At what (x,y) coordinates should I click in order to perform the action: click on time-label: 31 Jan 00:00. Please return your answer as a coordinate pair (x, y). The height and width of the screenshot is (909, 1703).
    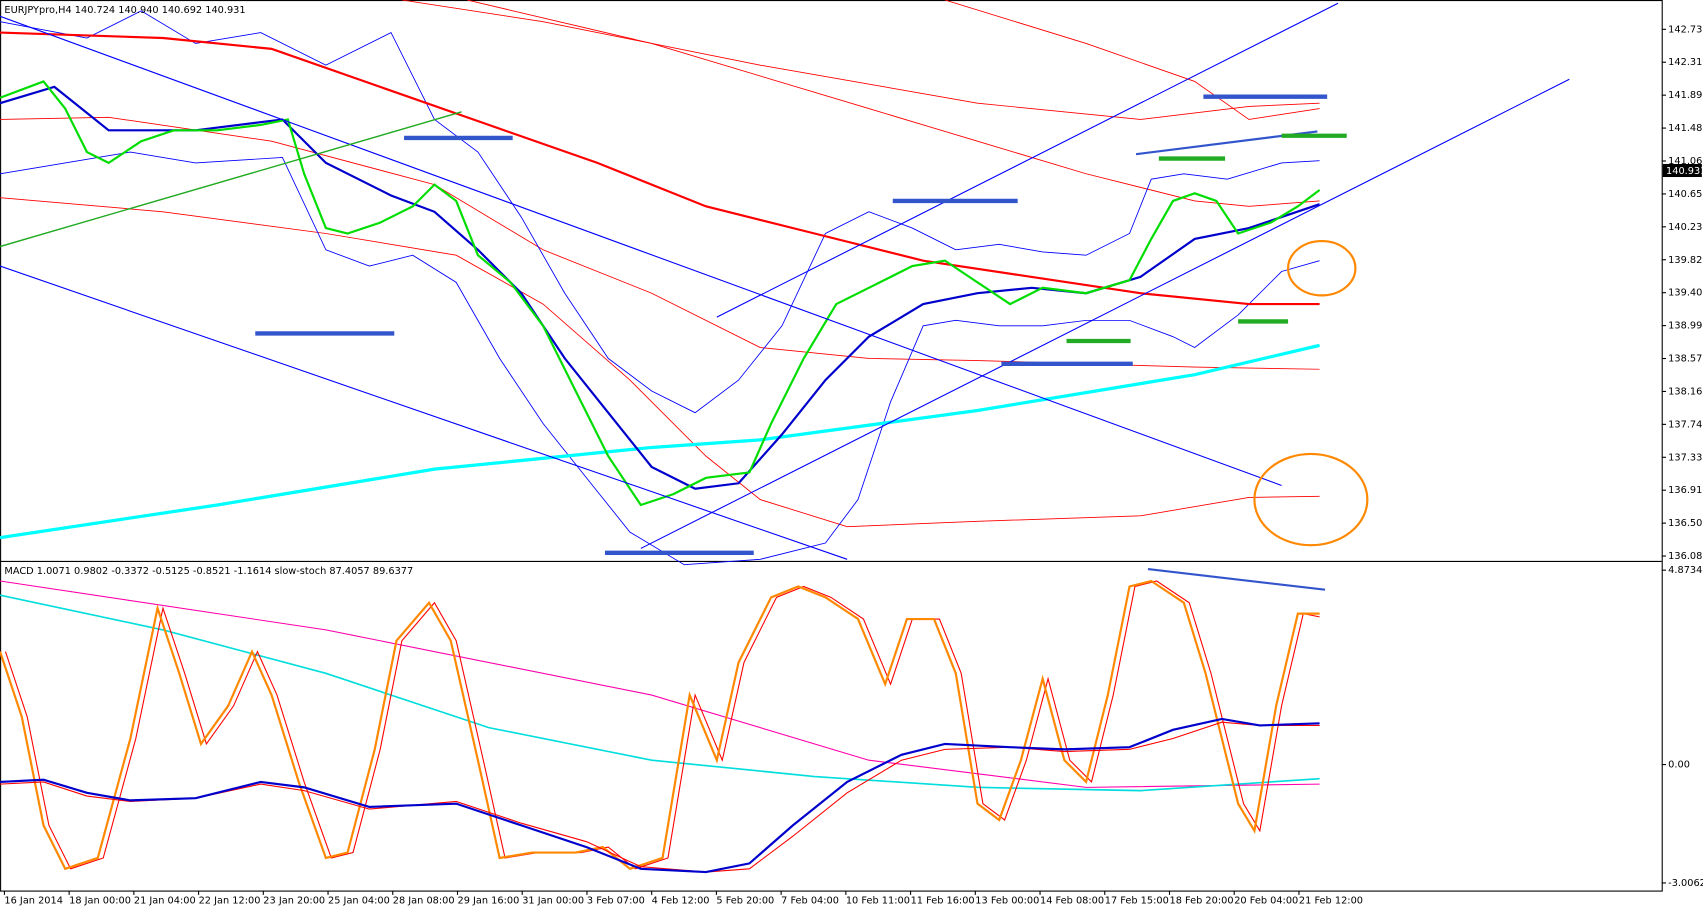
    Looking at the image, I should click on (553, 900).